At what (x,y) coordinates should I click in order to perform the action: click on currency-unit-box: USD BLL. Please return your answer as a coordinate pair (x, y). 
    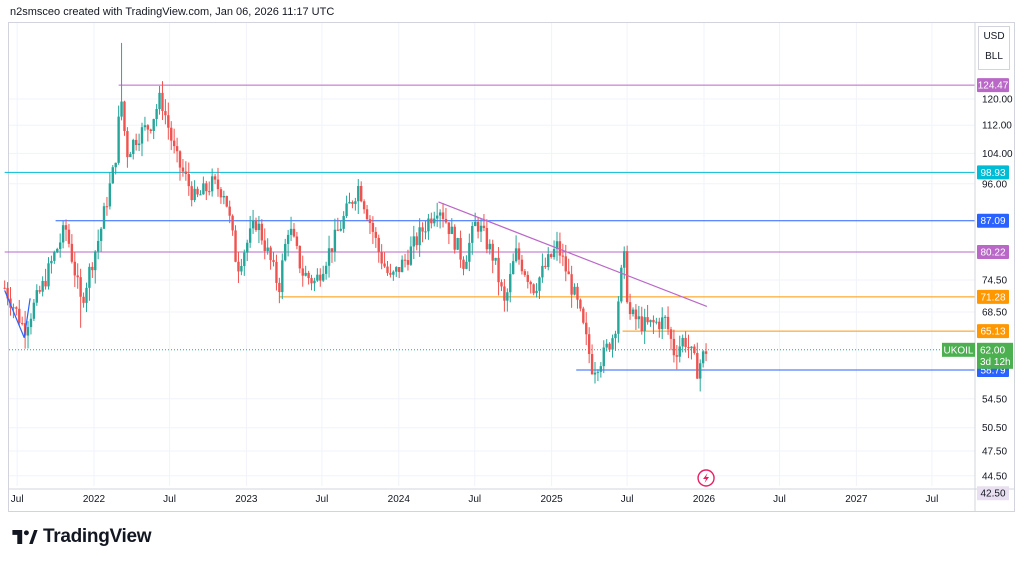
    Looking at the image, I should click on (994, 48).